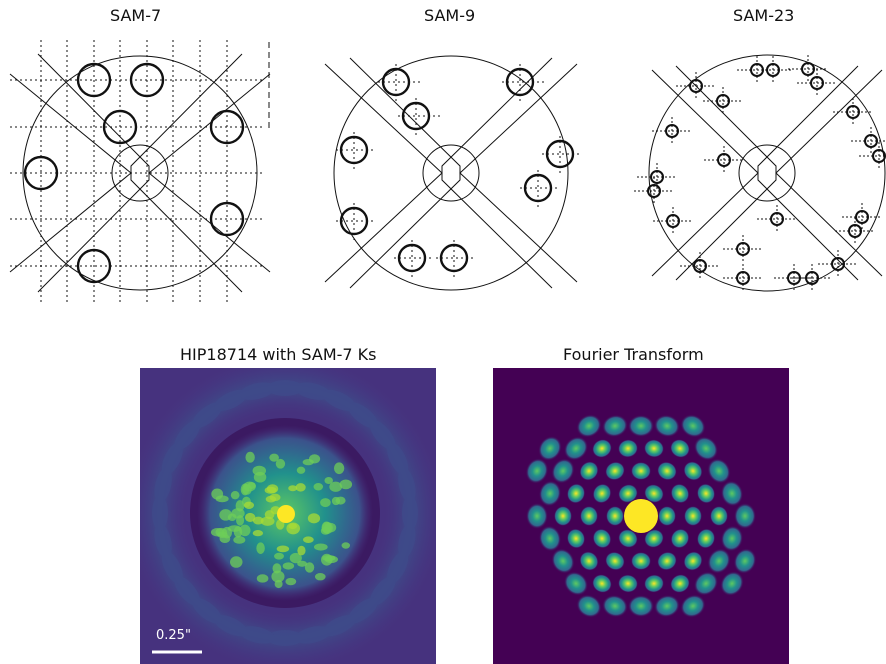  Describe the element at coordinates (633, 354) in the screenshot. I see `fourier-transform-title: Fourier Transform` at that location.